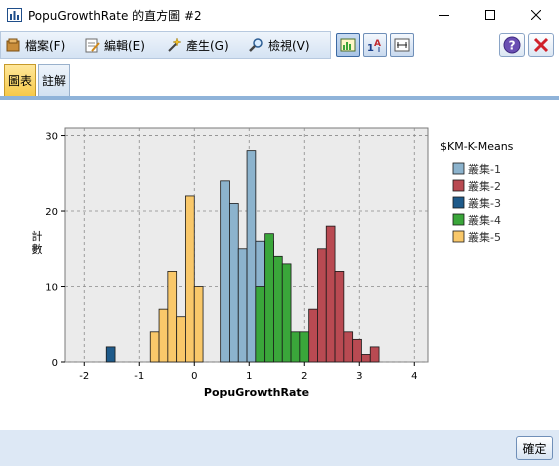 Image resolution: width=559 pixels, height=466 pixels. What do you see at coordinates (54, 80) in the screenshot?
I see `tab-notes: 註解` at bounding box center [54, 80].